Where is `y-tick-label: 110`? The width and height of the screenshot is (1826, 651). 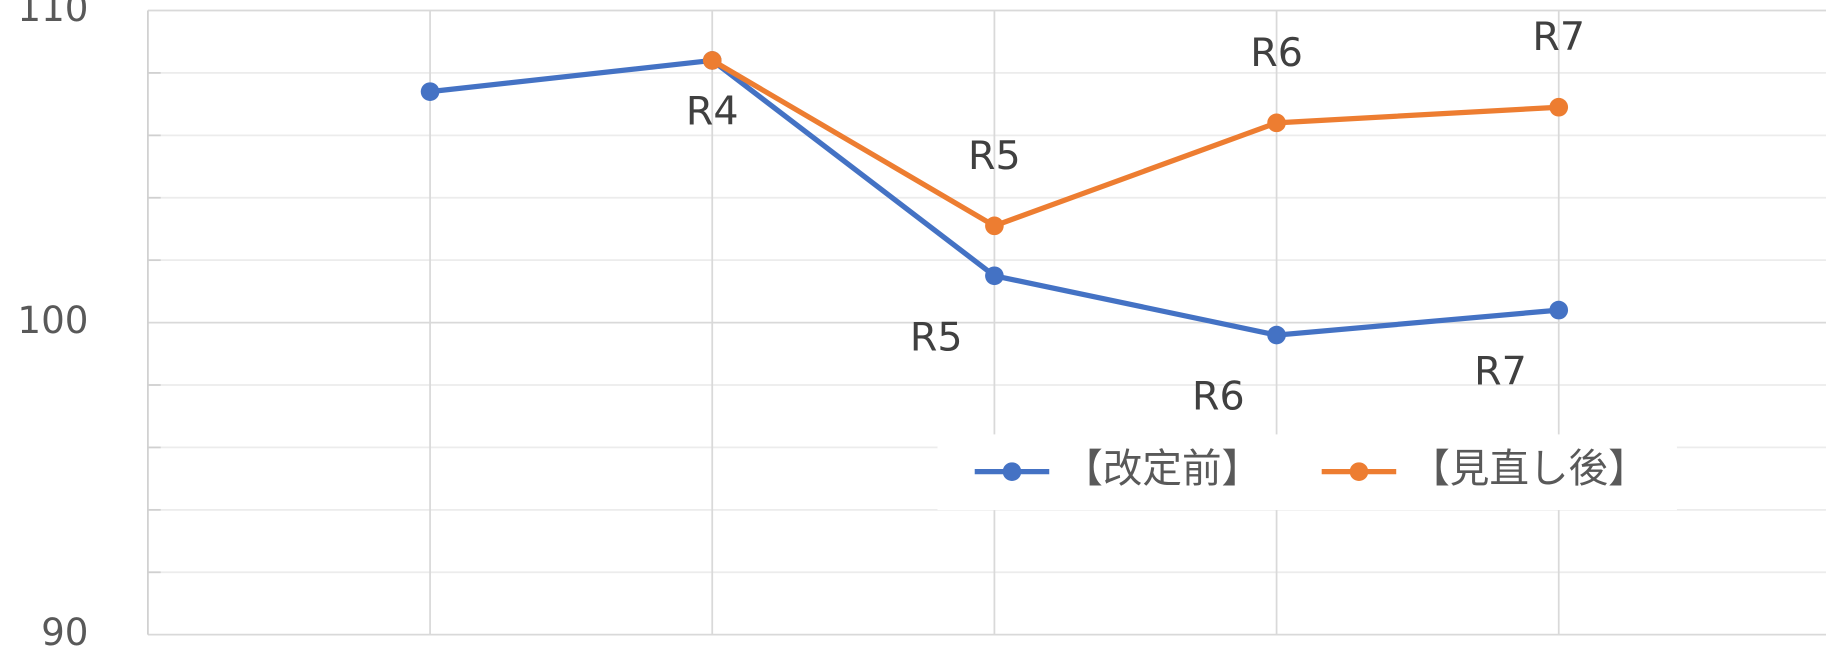 y-tick-label: 110 is located at coordinates (52, 15).